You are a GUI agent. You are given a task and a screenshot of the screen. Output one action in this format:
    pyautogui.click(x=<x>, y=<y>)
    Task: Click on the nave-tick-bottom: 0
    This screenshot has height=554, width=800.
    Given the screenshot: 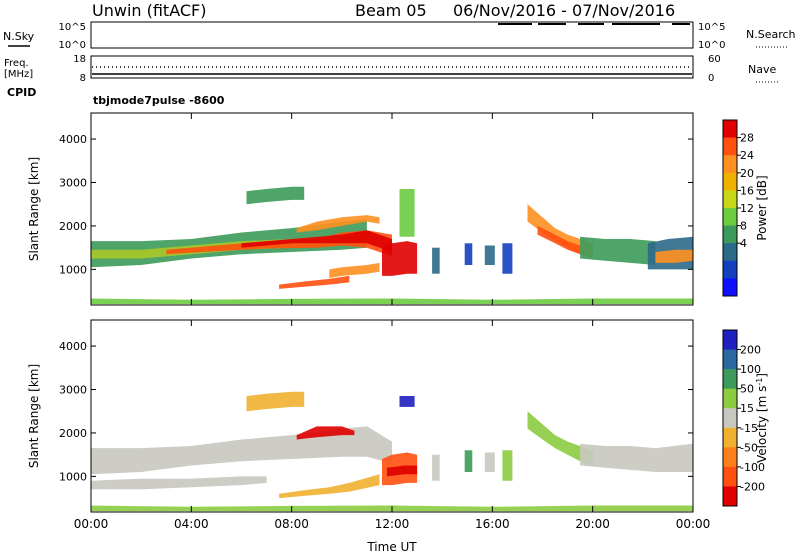 What is the action you would take?
    pyautogui.click(x=711, y=78)
    